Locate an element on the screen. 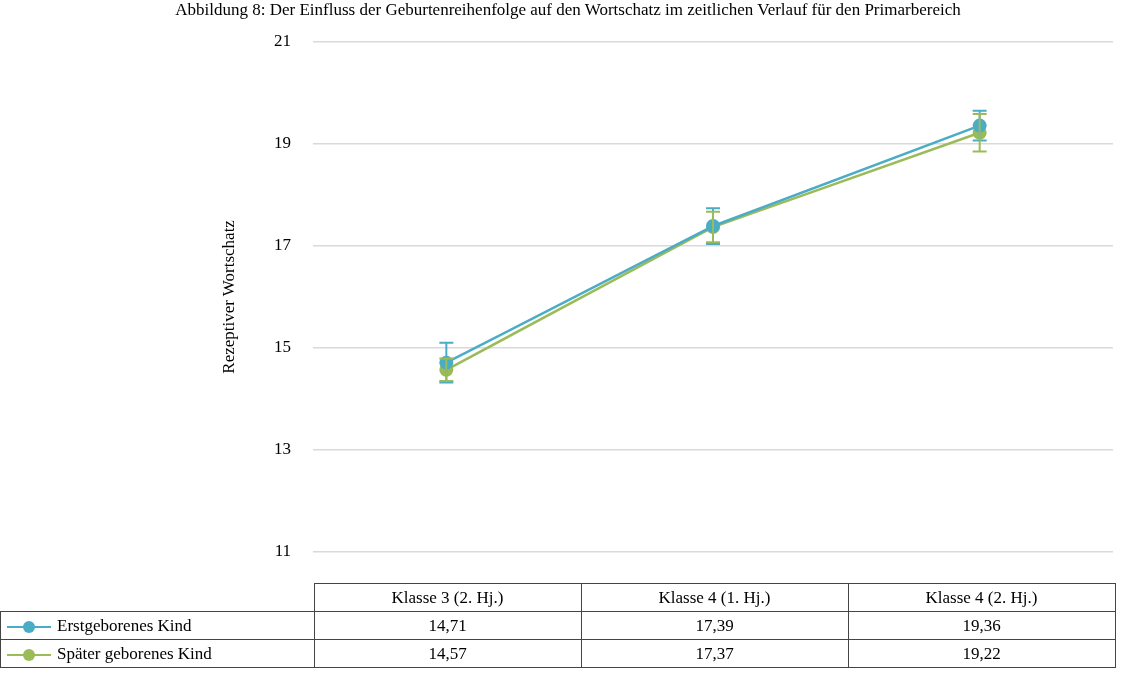  data-label: 19,36 is located at coordinates (981, 625).